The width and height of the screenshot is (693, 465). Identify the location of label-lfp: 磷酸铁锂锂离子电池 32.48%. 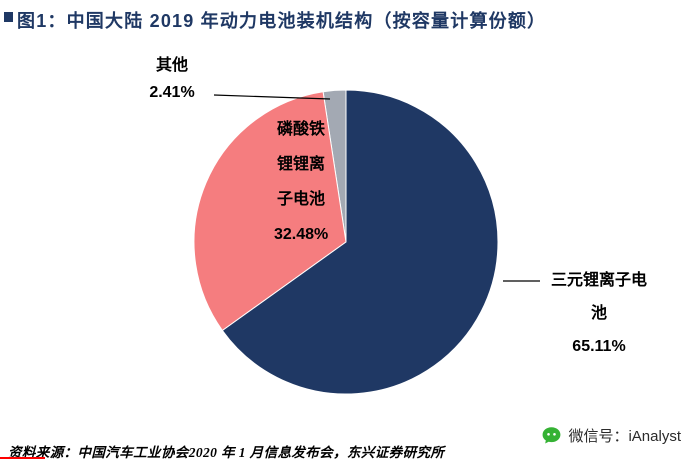
(301, 182).